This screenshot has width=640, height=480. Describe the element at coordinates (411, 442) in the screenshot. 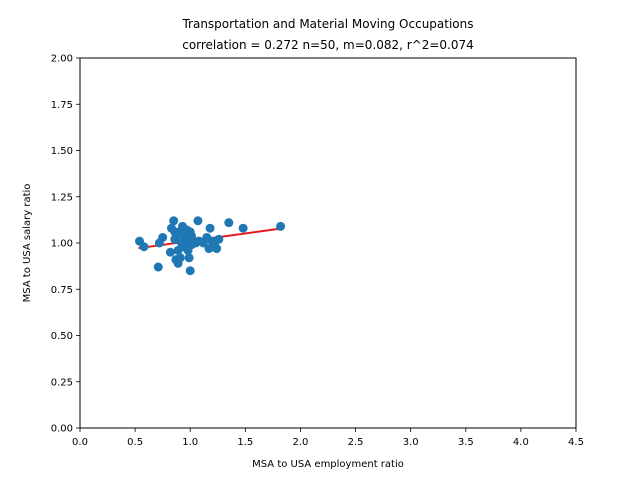

I see `x-tick-label: 3.0` at that location.